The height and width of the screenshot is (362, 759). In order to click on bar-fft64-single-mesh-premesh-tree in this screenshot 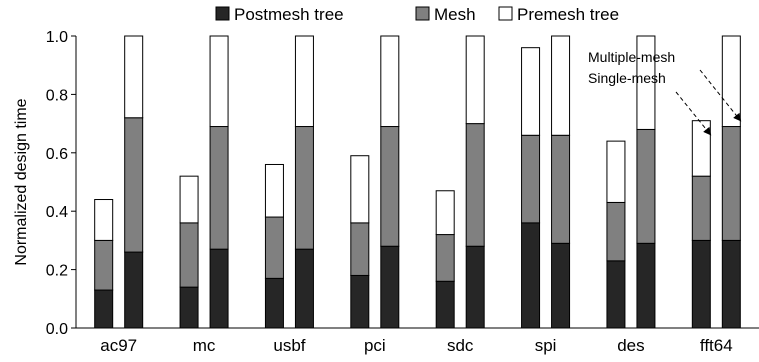, I will do `click(701, 148)`.